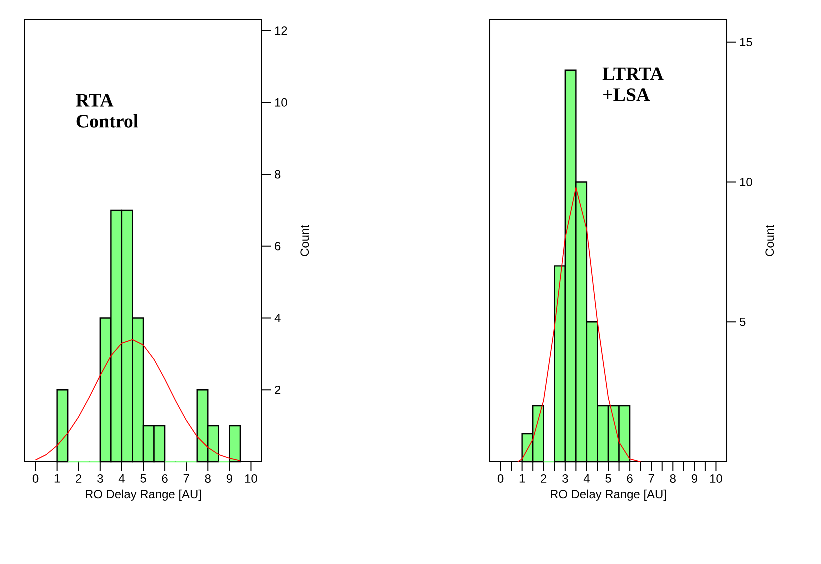 This screenshot has width=821, height=564. What do you see at coordinates (277, 318) in the screenshot?
I see `y-tick-label: 4` at bounding box center [277, 318].